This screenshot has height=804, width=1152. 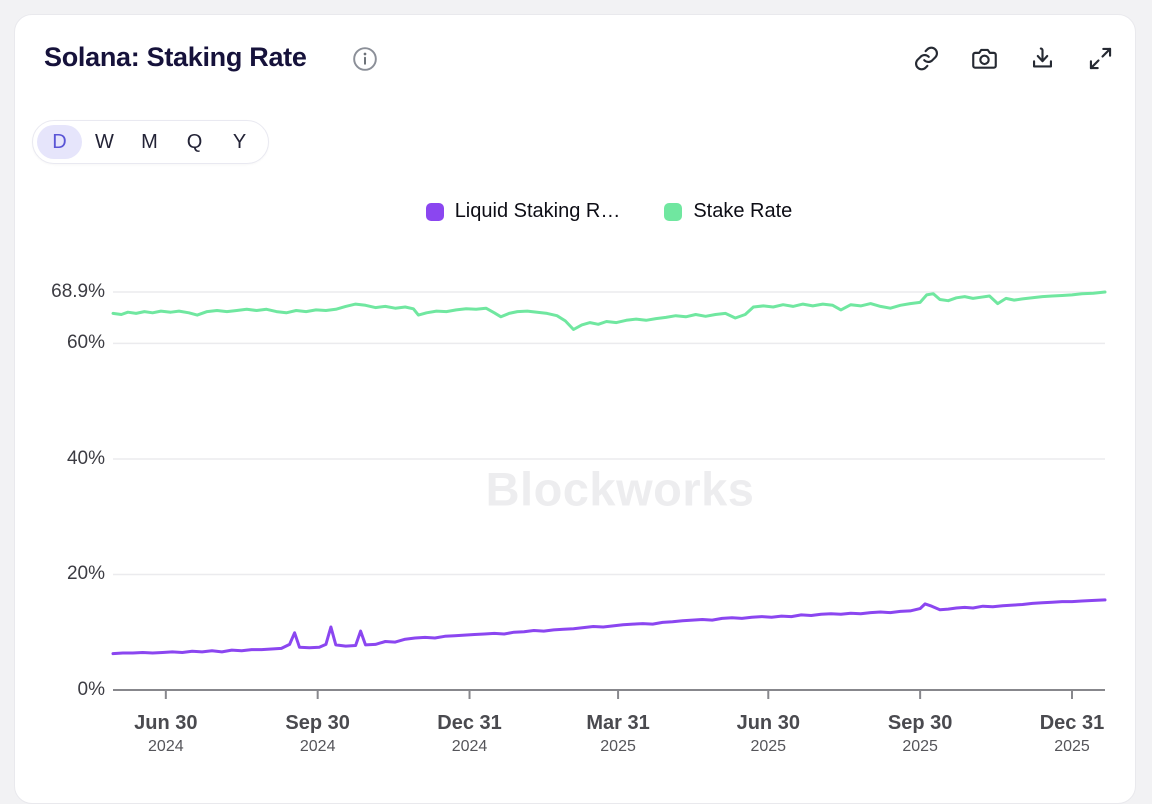 I want to click on link-icon, so click(x=926, y=58).